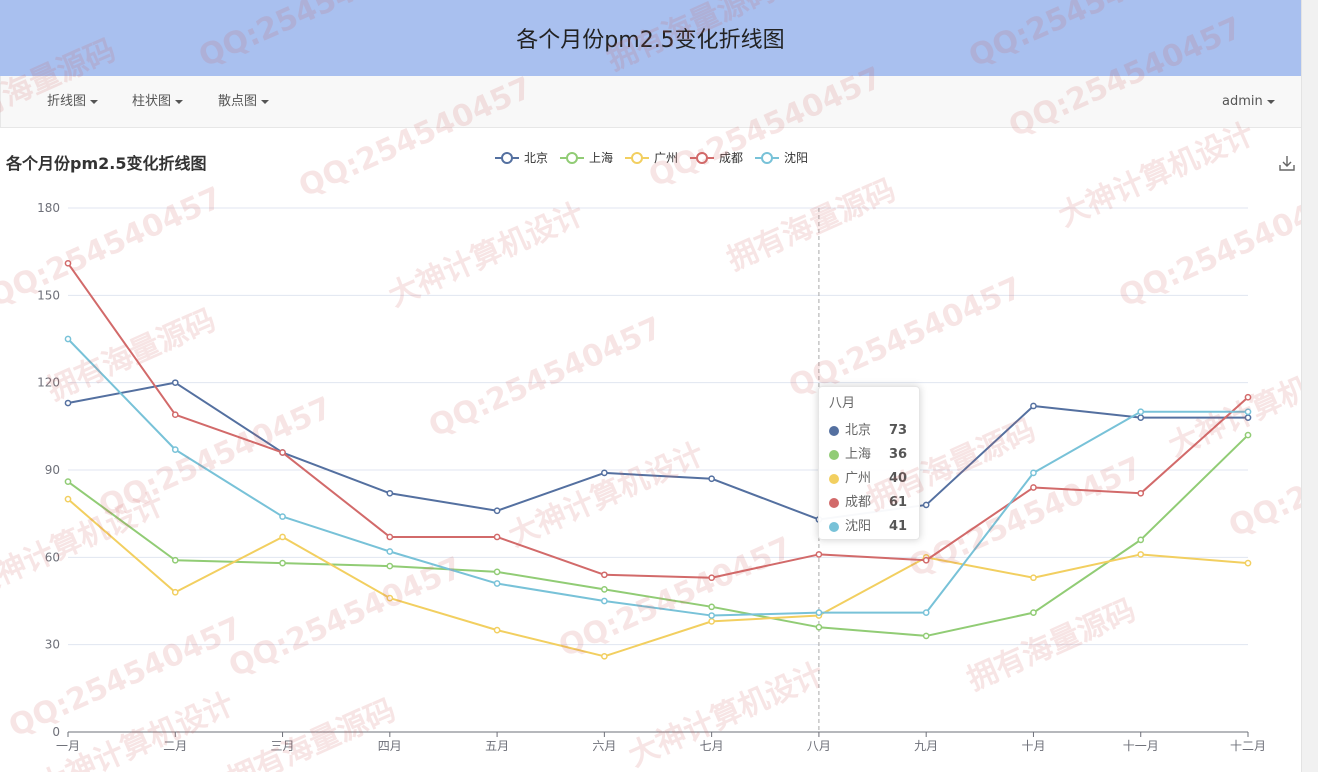  Describe the element at coordinates (1242, 101) in the screenshot. I see `user-name: admin` at that location.